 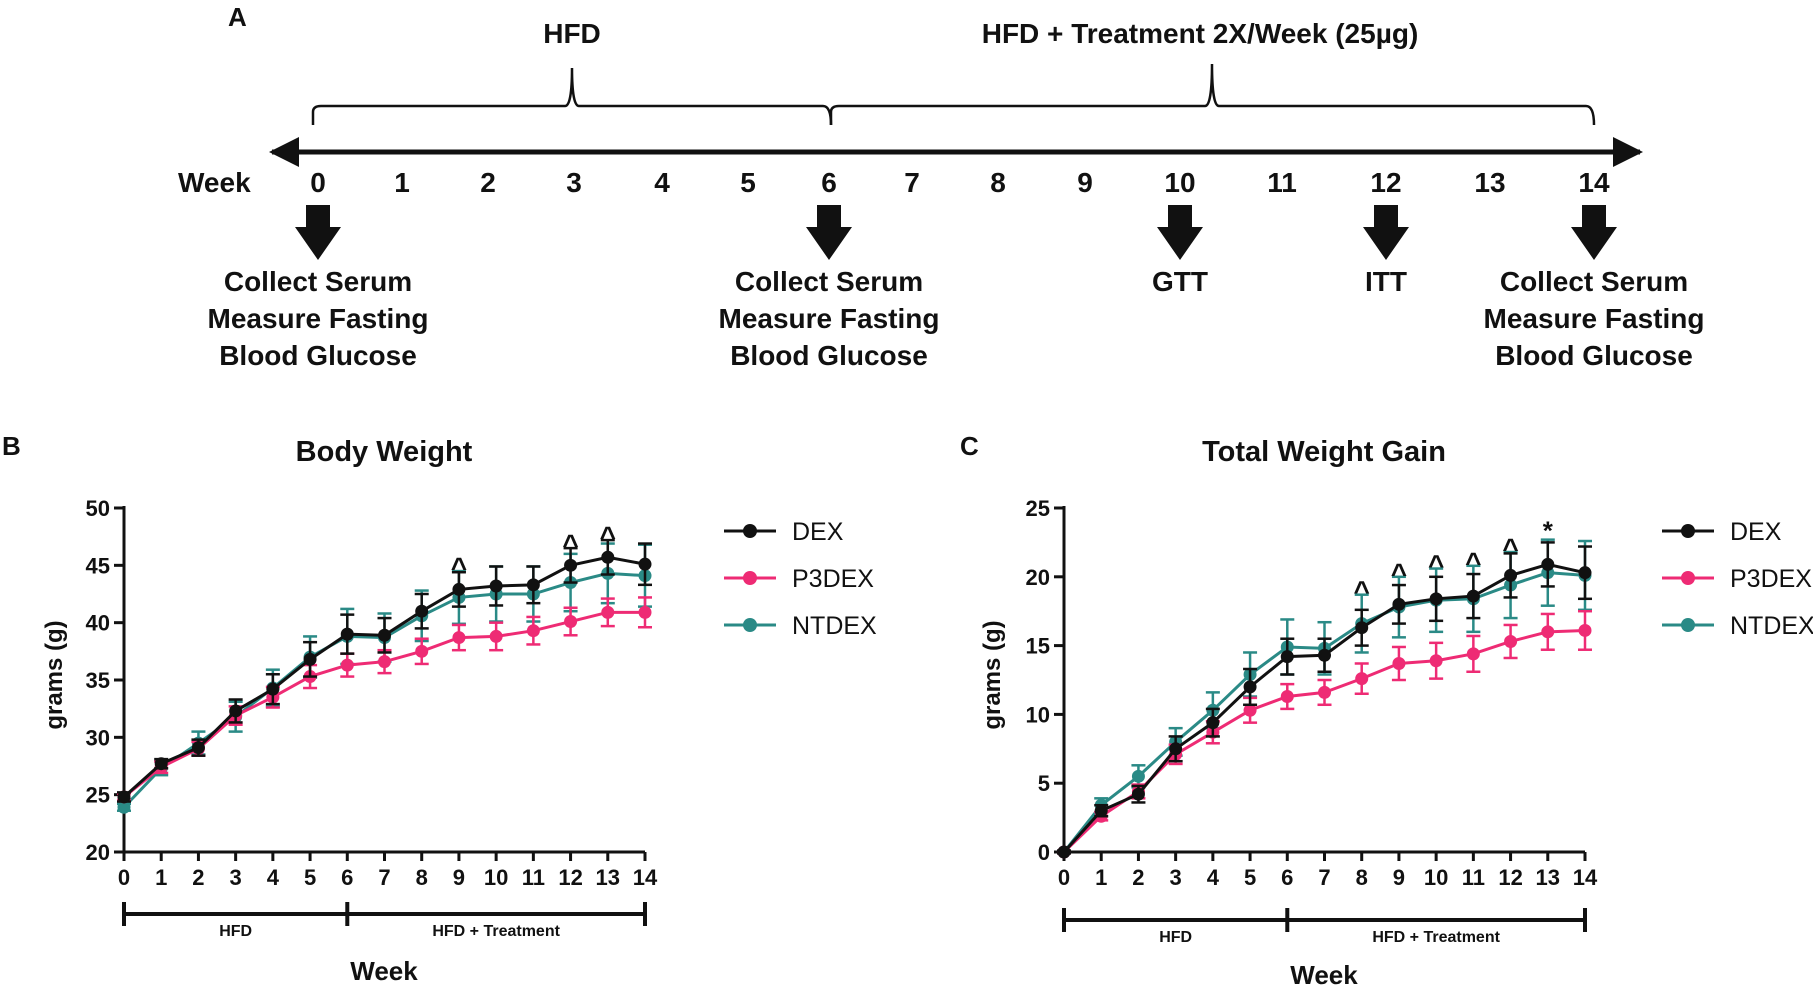 What do you see at coordinates (198, 877) in the screenshot?
I see `x-tick-label: 2` at bounding box center [198, 877].